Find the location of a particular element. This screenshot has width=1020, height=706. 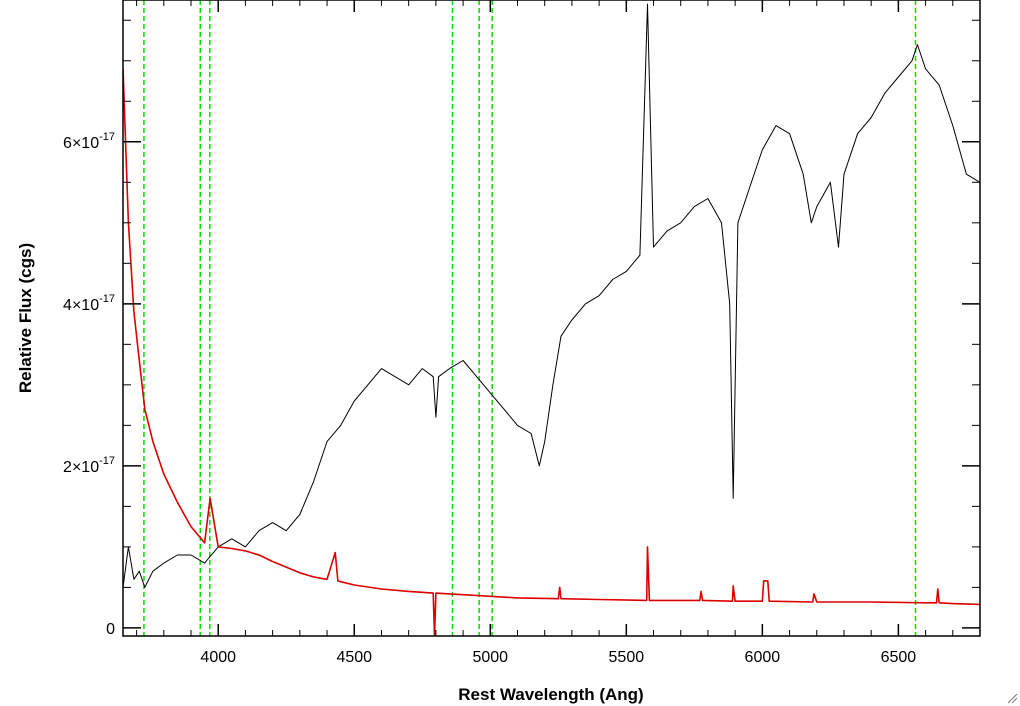

x-tick-label: 4500 is located at coordinates (354, 657).